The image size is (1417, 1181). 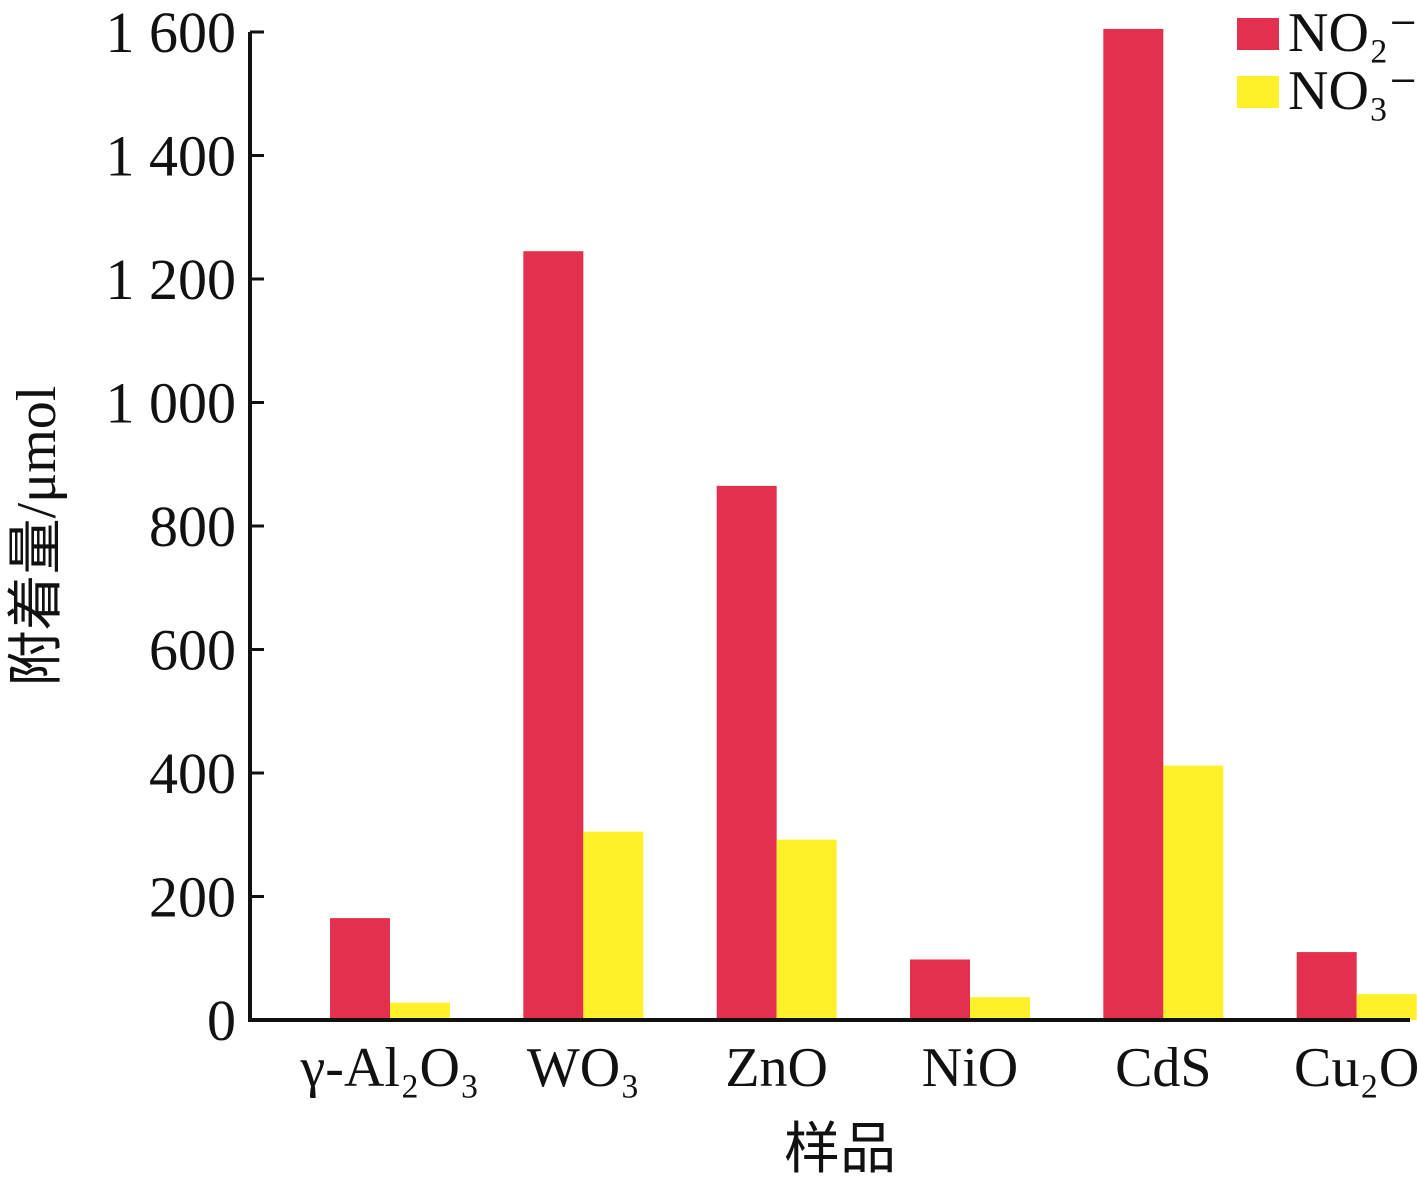 I want to click on x-category-label: ZnO, so click(x=776, y=1068).